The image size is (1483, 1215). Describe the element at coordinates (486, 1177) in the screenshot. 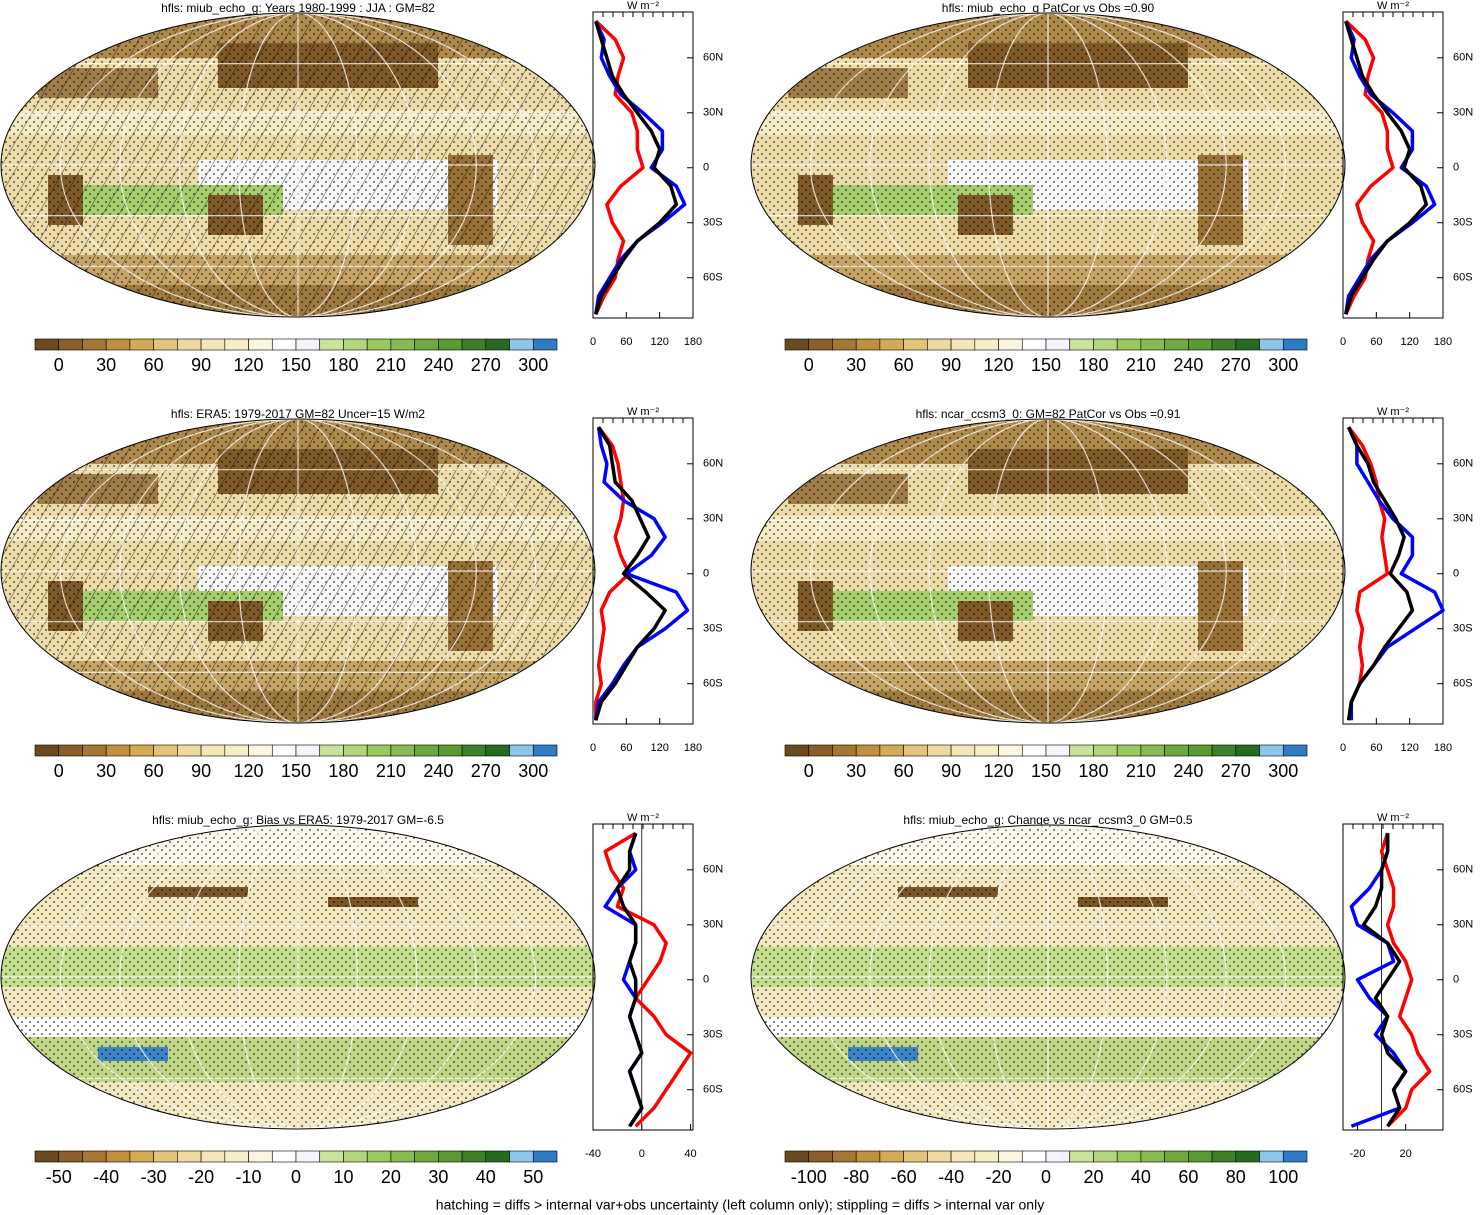

I see `colorbar-label: 40` at that location.